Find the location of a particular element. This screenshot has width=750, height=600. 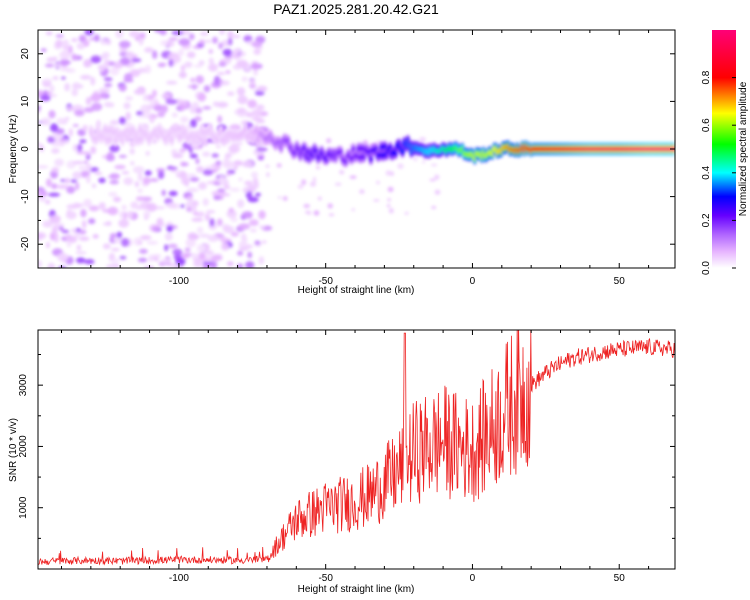

y-tick-label: 10 is located at coordinates (25, 101).